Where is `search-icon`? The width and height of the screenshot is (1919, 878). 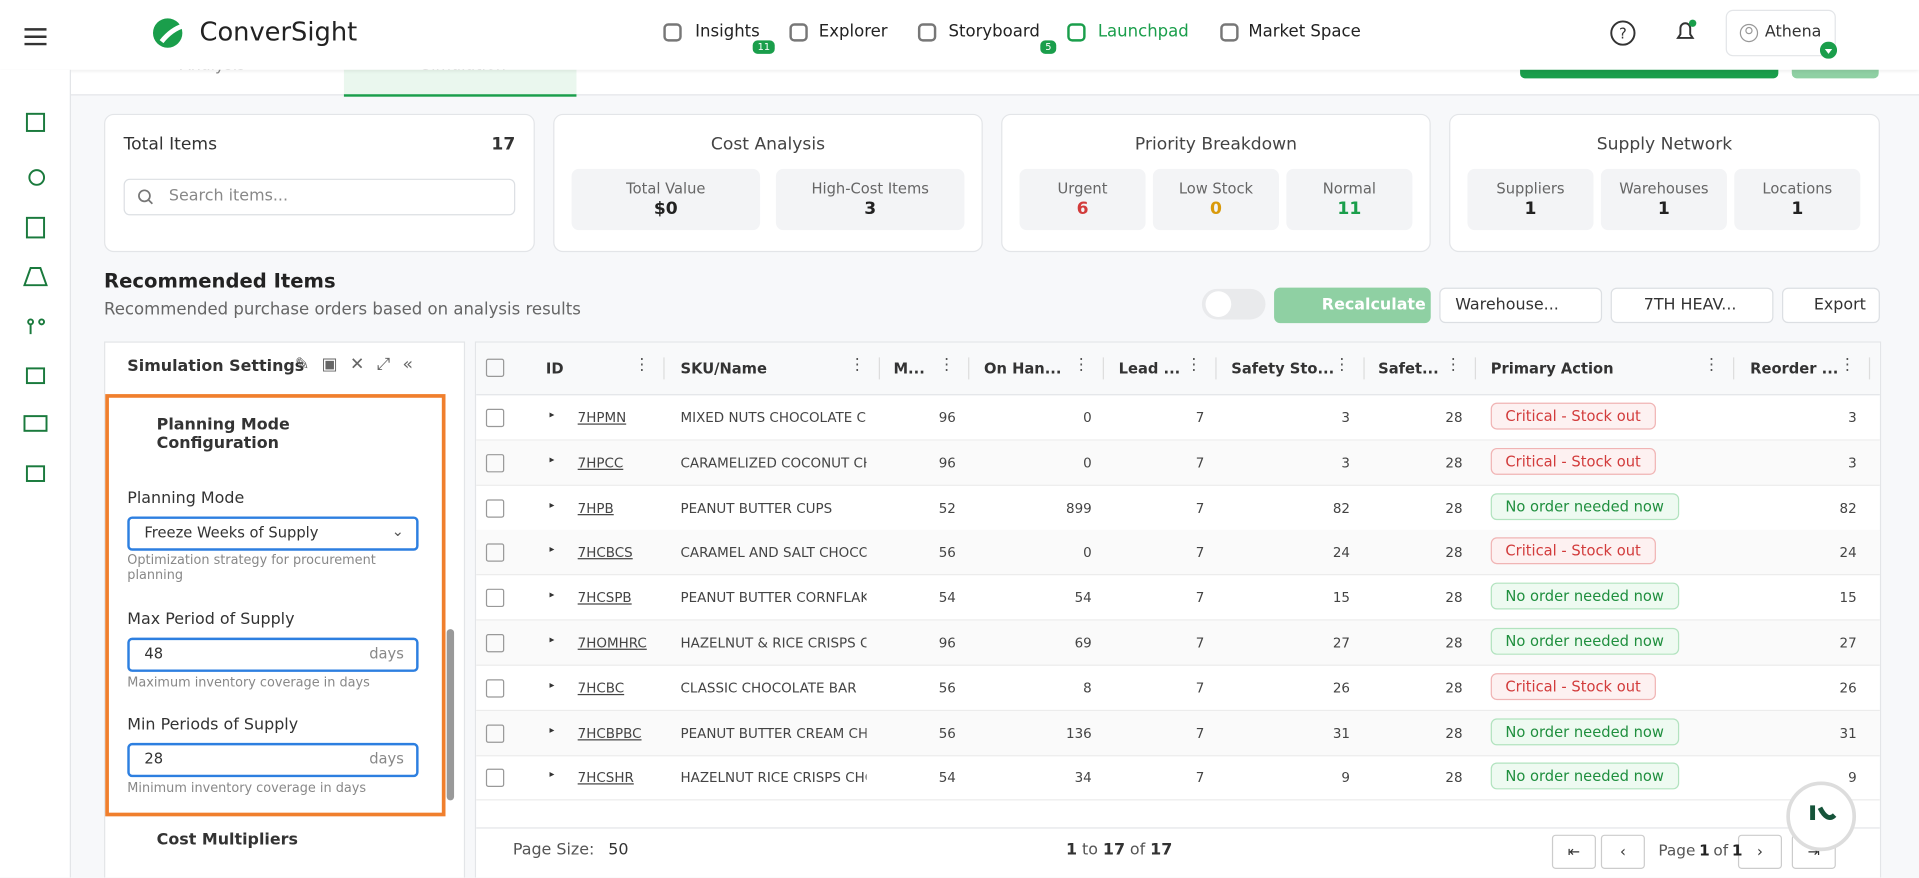 search-icon is located at coordinates (145, 197).